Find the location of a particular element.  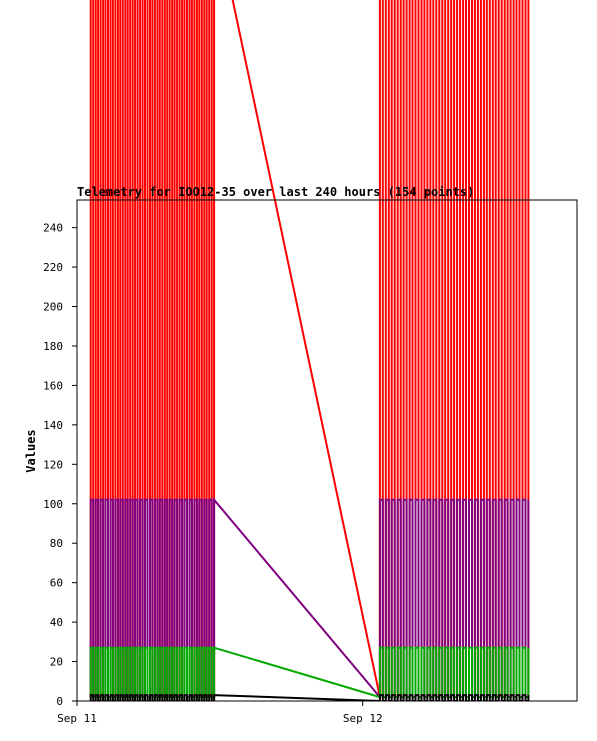

y-tick-label: 60 is located at coordinates (56, 583).